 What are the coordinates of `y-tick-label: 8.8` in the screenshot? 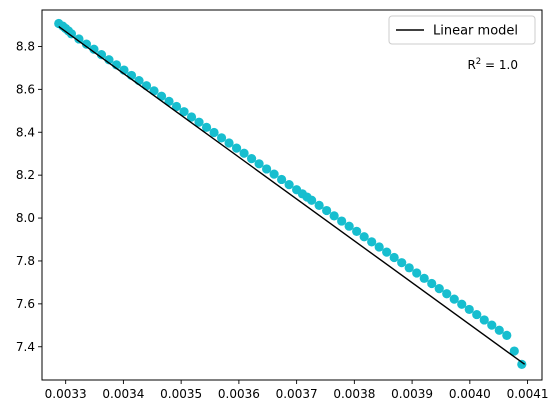 It's located at (25, 46).